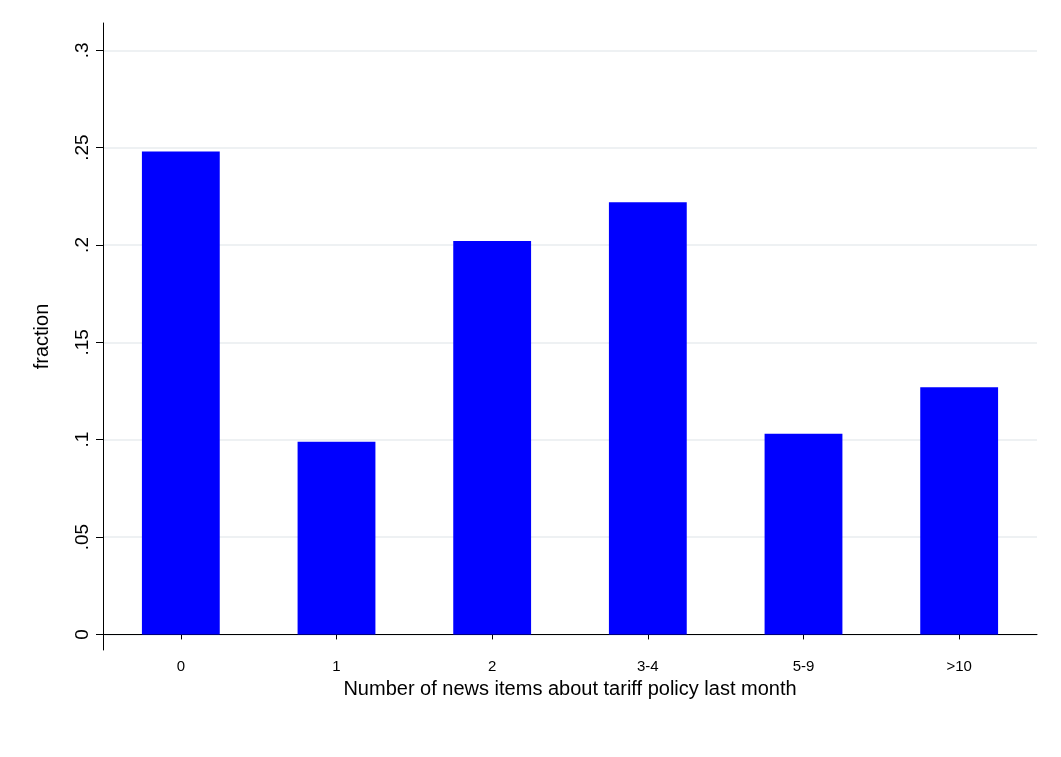 This screenshot has height=757, width=1061. What do you see at coordinates (647, 665) in the screenshot?
I see `x-tick-label: 3-4` at bounding box center [647, 665].